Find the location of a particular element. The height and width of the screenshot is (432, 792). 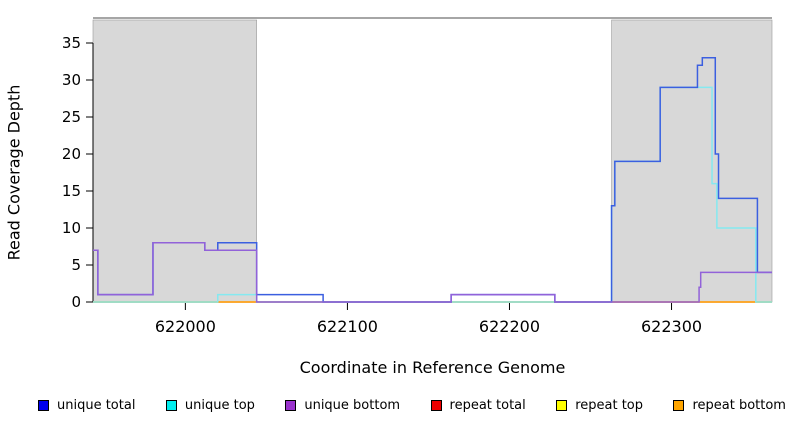

x-tick-label: 622200 is located at coordinates (509, 326).